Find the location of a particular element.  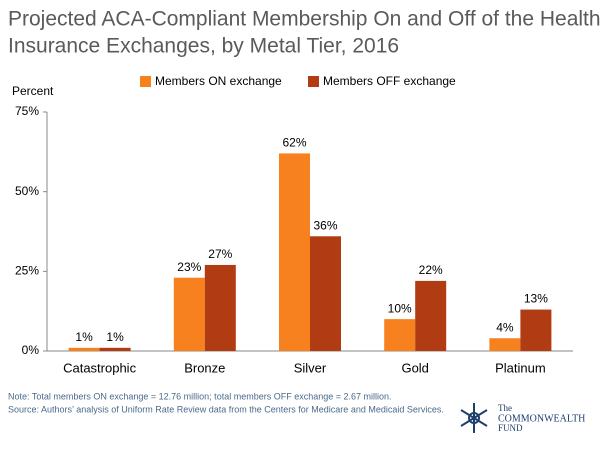

y-axis-label: Percent is located at coordinates (33, 91).